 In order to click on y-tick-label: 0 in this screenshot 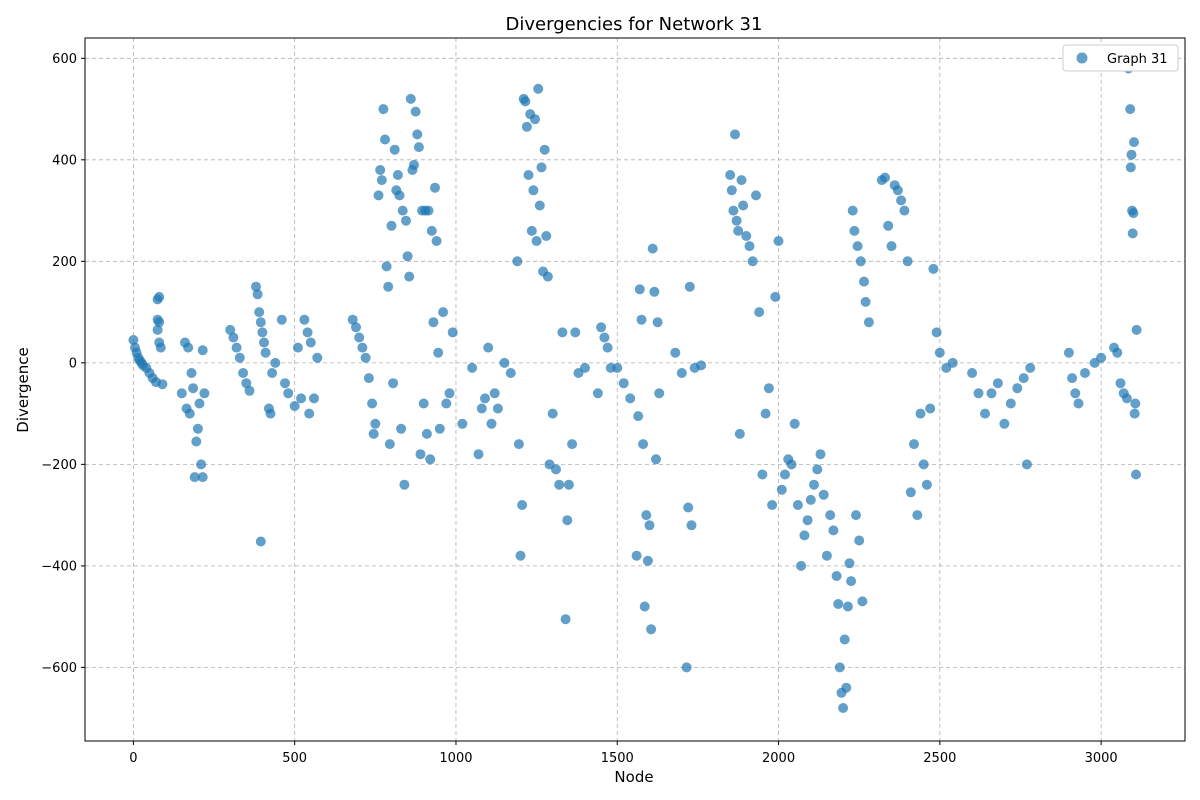, I will do `click(73, 363)`.